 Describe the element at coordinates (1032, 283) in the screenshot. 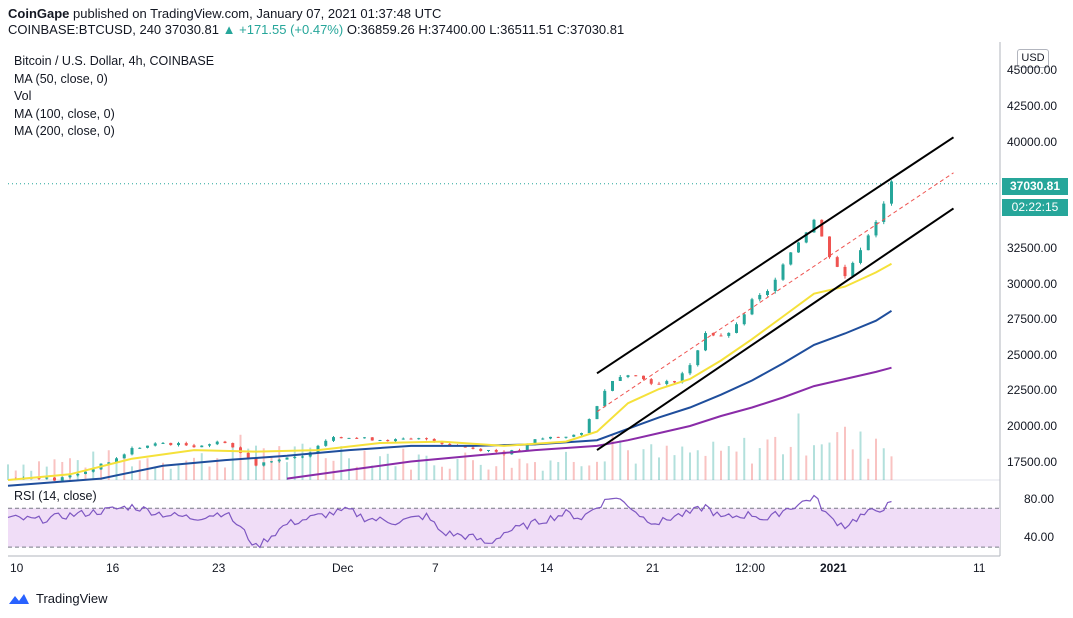

I see `price-tick-label: 30000.00` at that location.